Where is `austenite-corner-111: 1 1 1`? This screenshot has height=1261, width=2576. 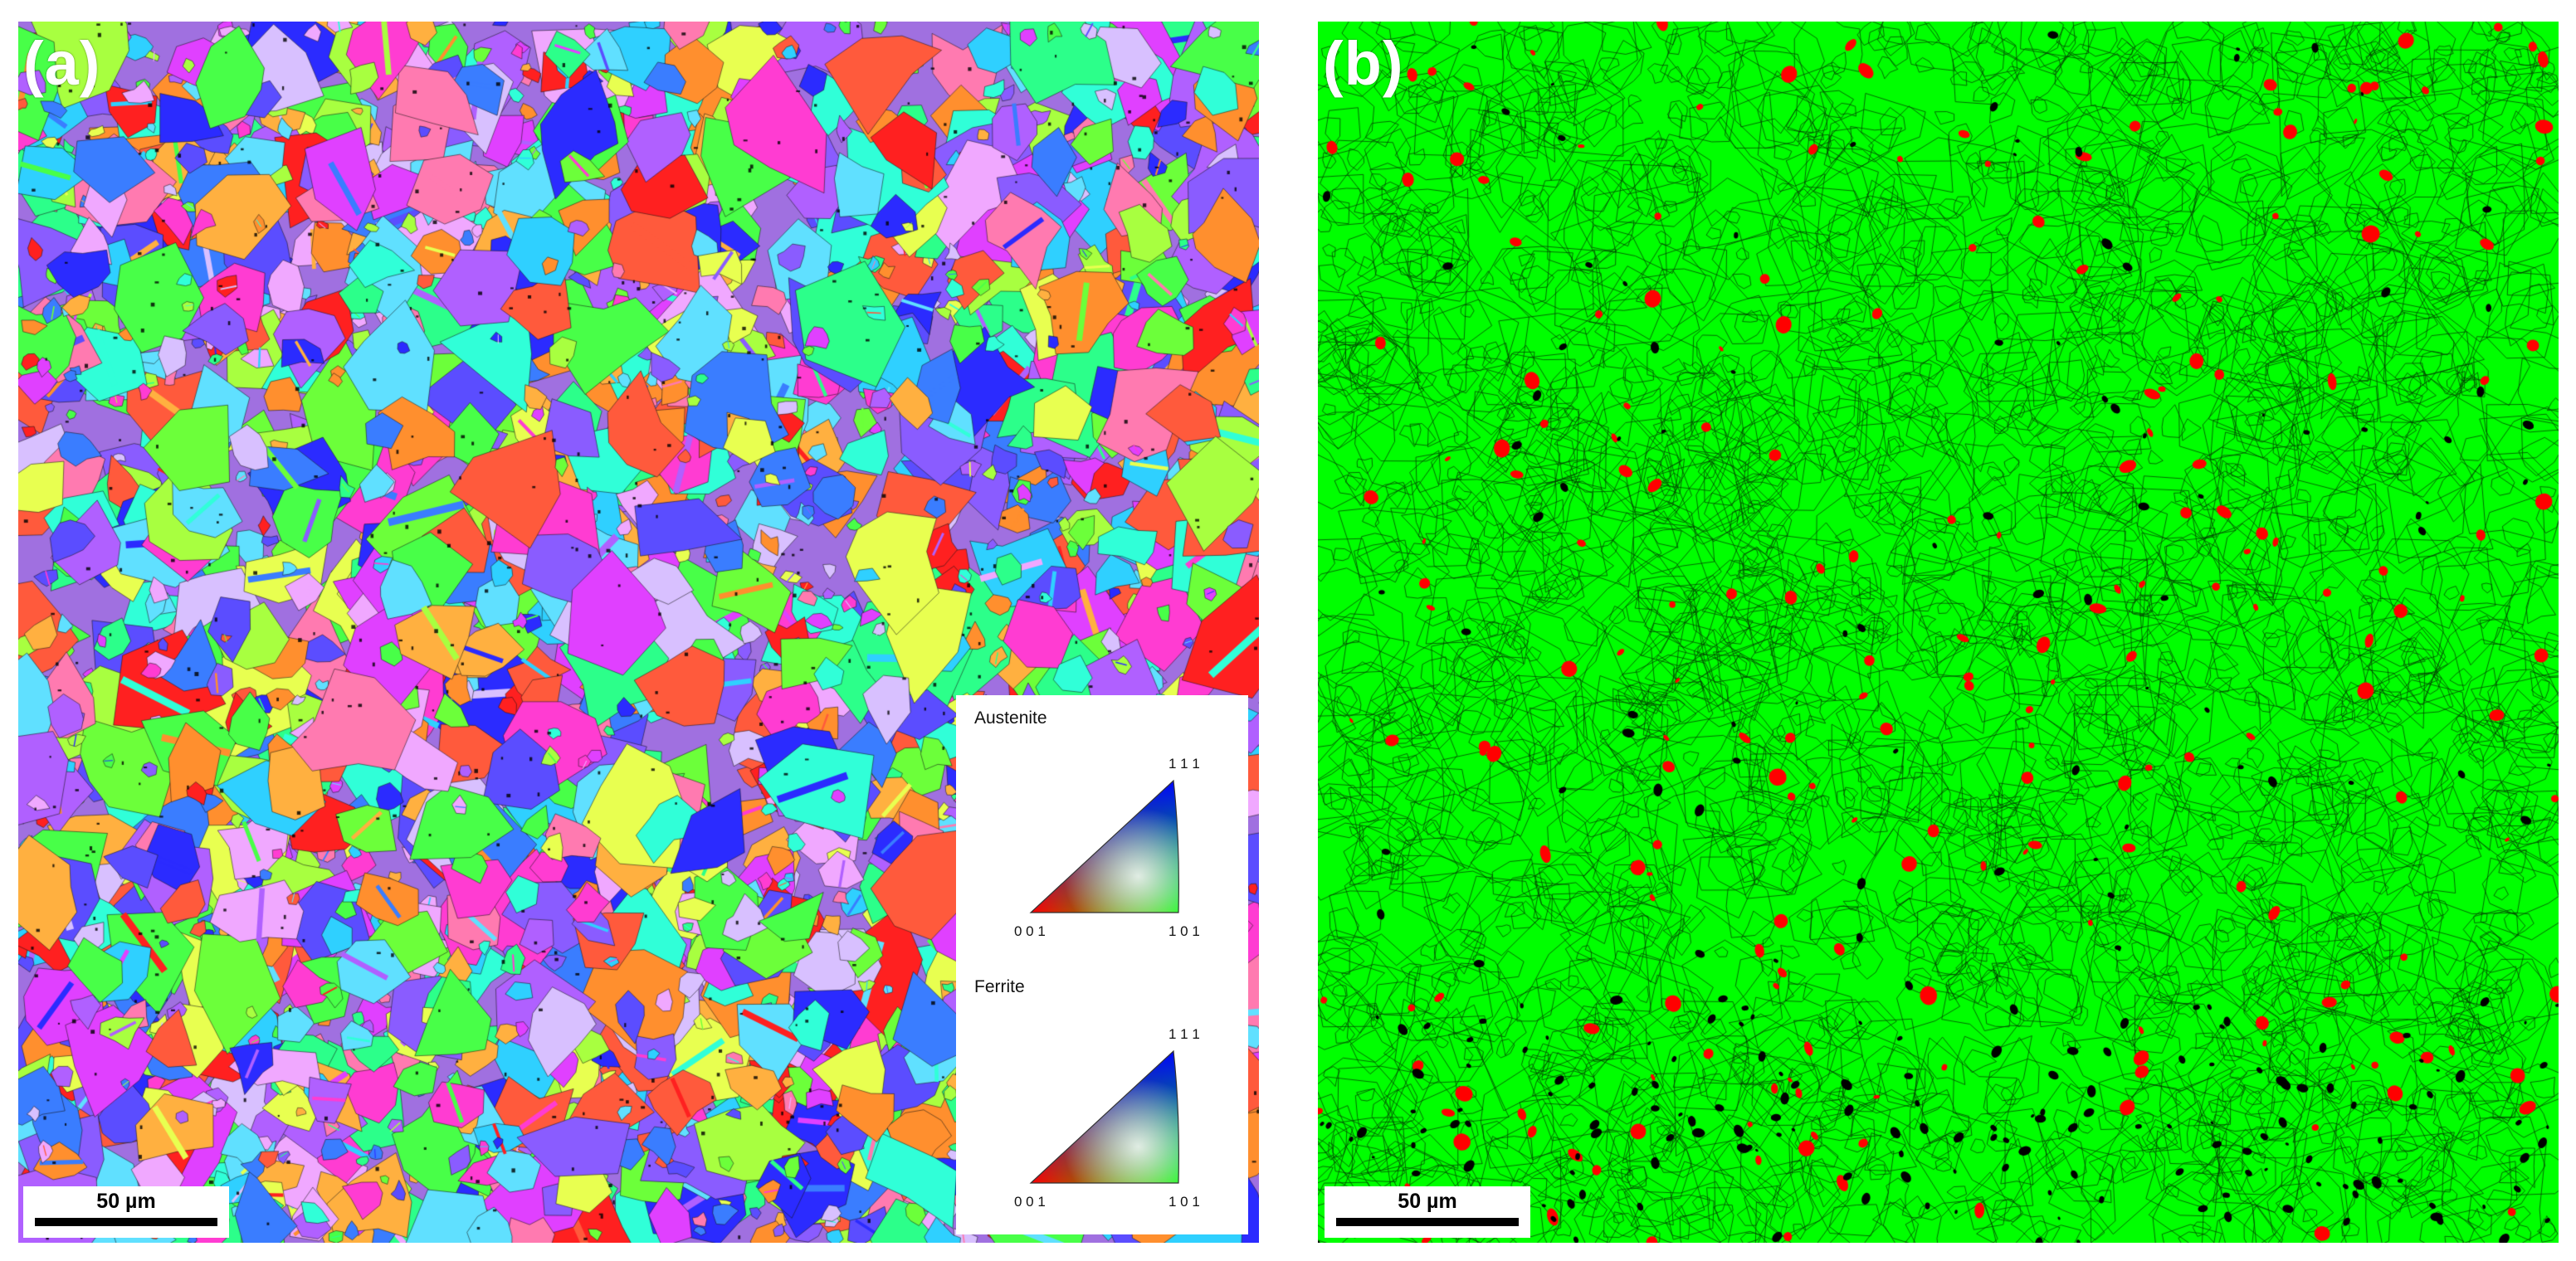 austenite-corner-111: 1 1 1 is located at coordinates (1184, 764).